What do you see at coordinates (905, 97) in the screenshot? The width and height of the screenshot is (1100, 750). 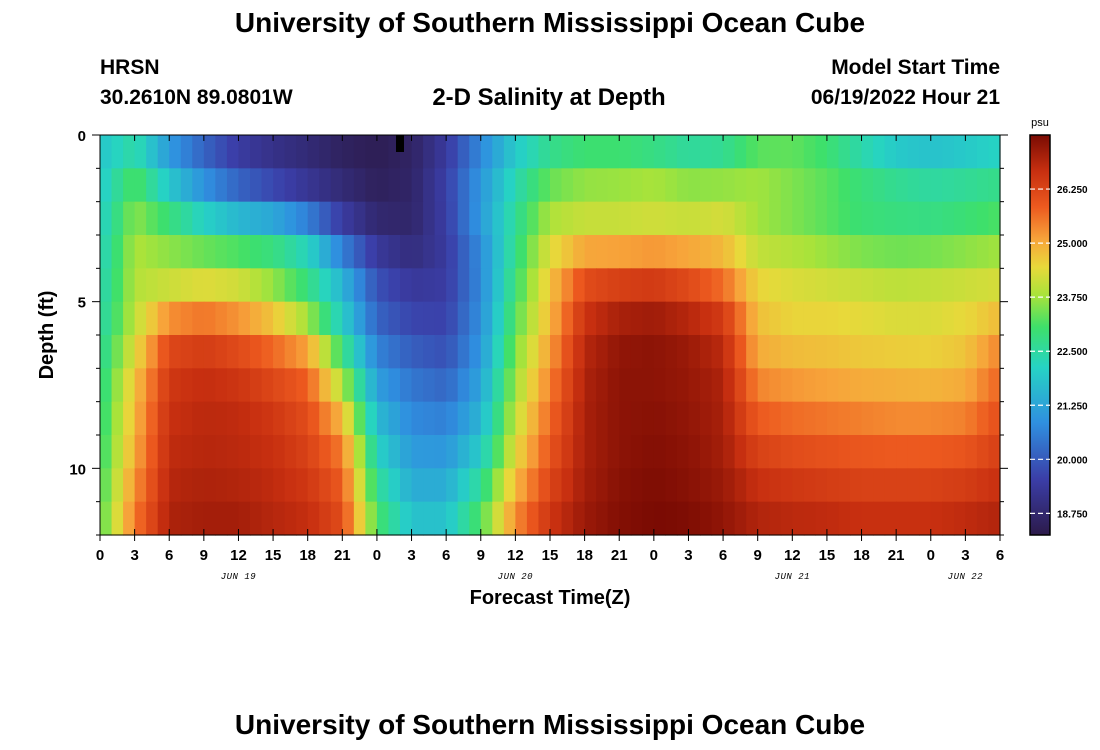 I see `model-start-value: 06/19/2022 Hour 21` at bounding box center [905, 97].